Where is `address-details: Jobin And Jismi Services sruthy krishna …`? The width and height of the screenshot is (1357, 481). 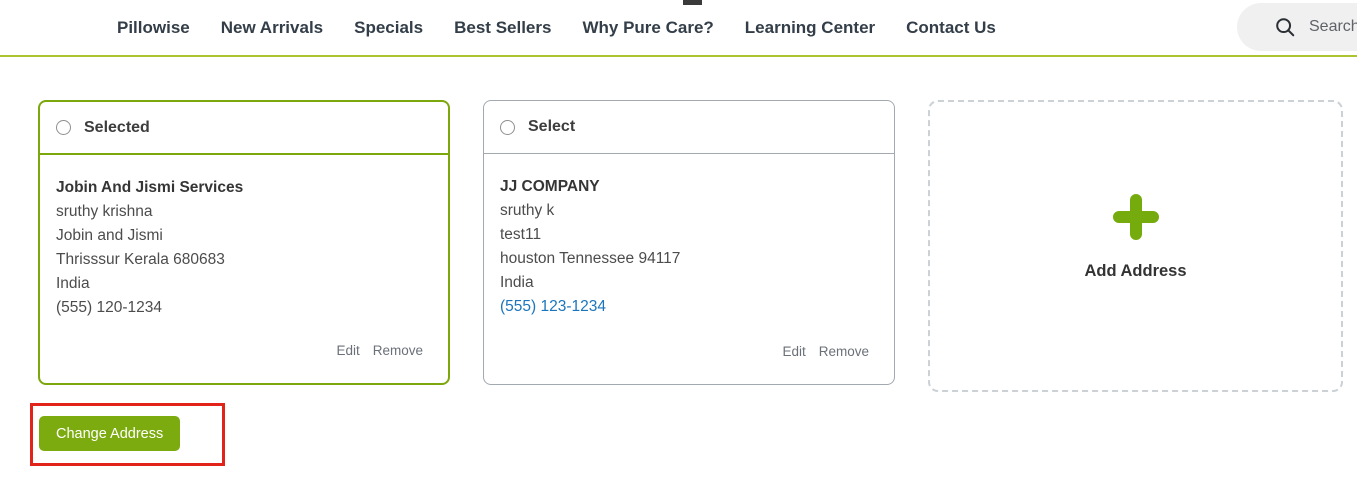 address-details: Jobin And Jismi Services sruthy krishna … is located at coordinates (244, 237).